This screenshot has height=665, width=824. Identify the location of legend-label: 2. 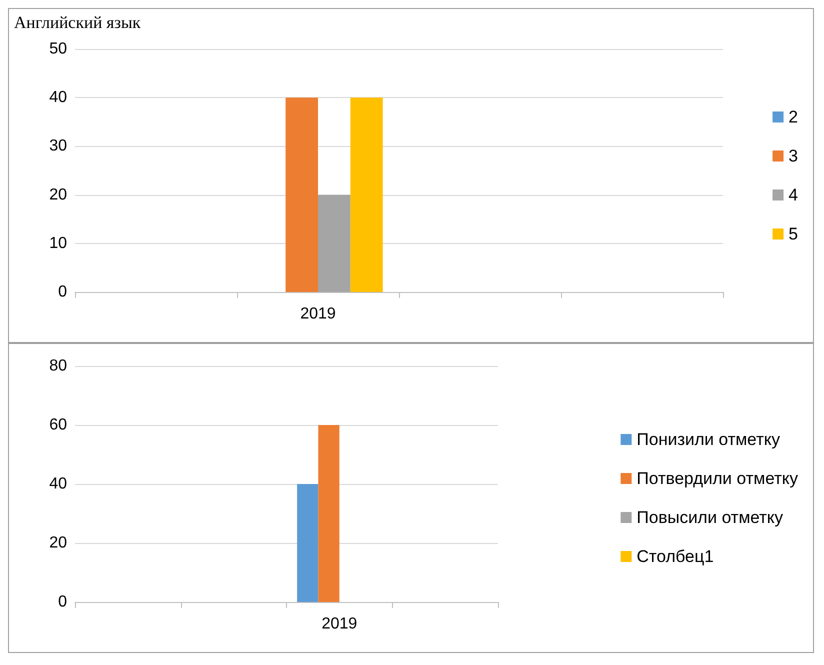
(793, 117).